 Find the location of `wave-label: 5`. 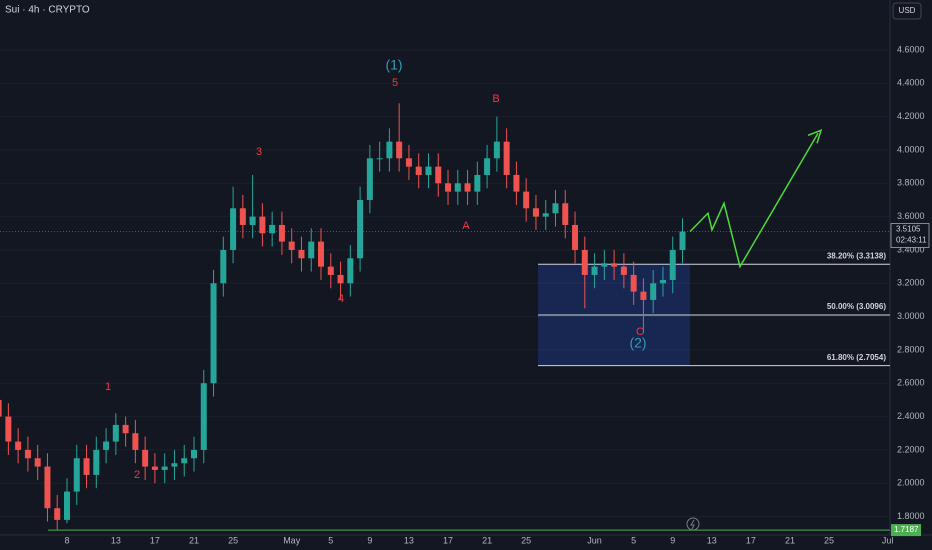

wave-label: 5 is located at coordinates (395, 83).